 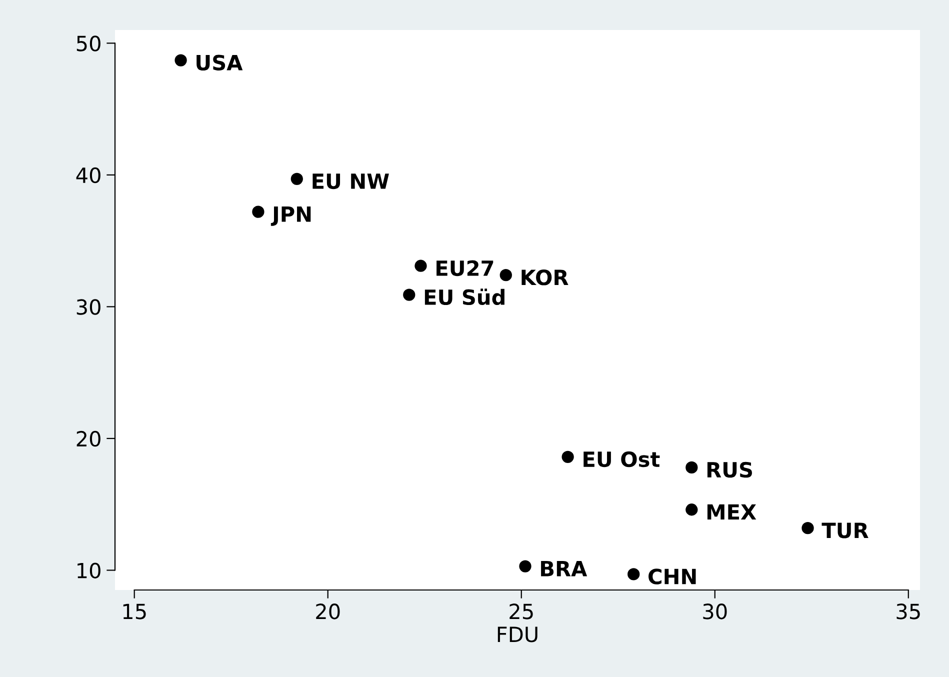 What do you see at coordinates (729, 470) in the screenshot?
I see `annotation: RUS` at bounding box center [729, 470].